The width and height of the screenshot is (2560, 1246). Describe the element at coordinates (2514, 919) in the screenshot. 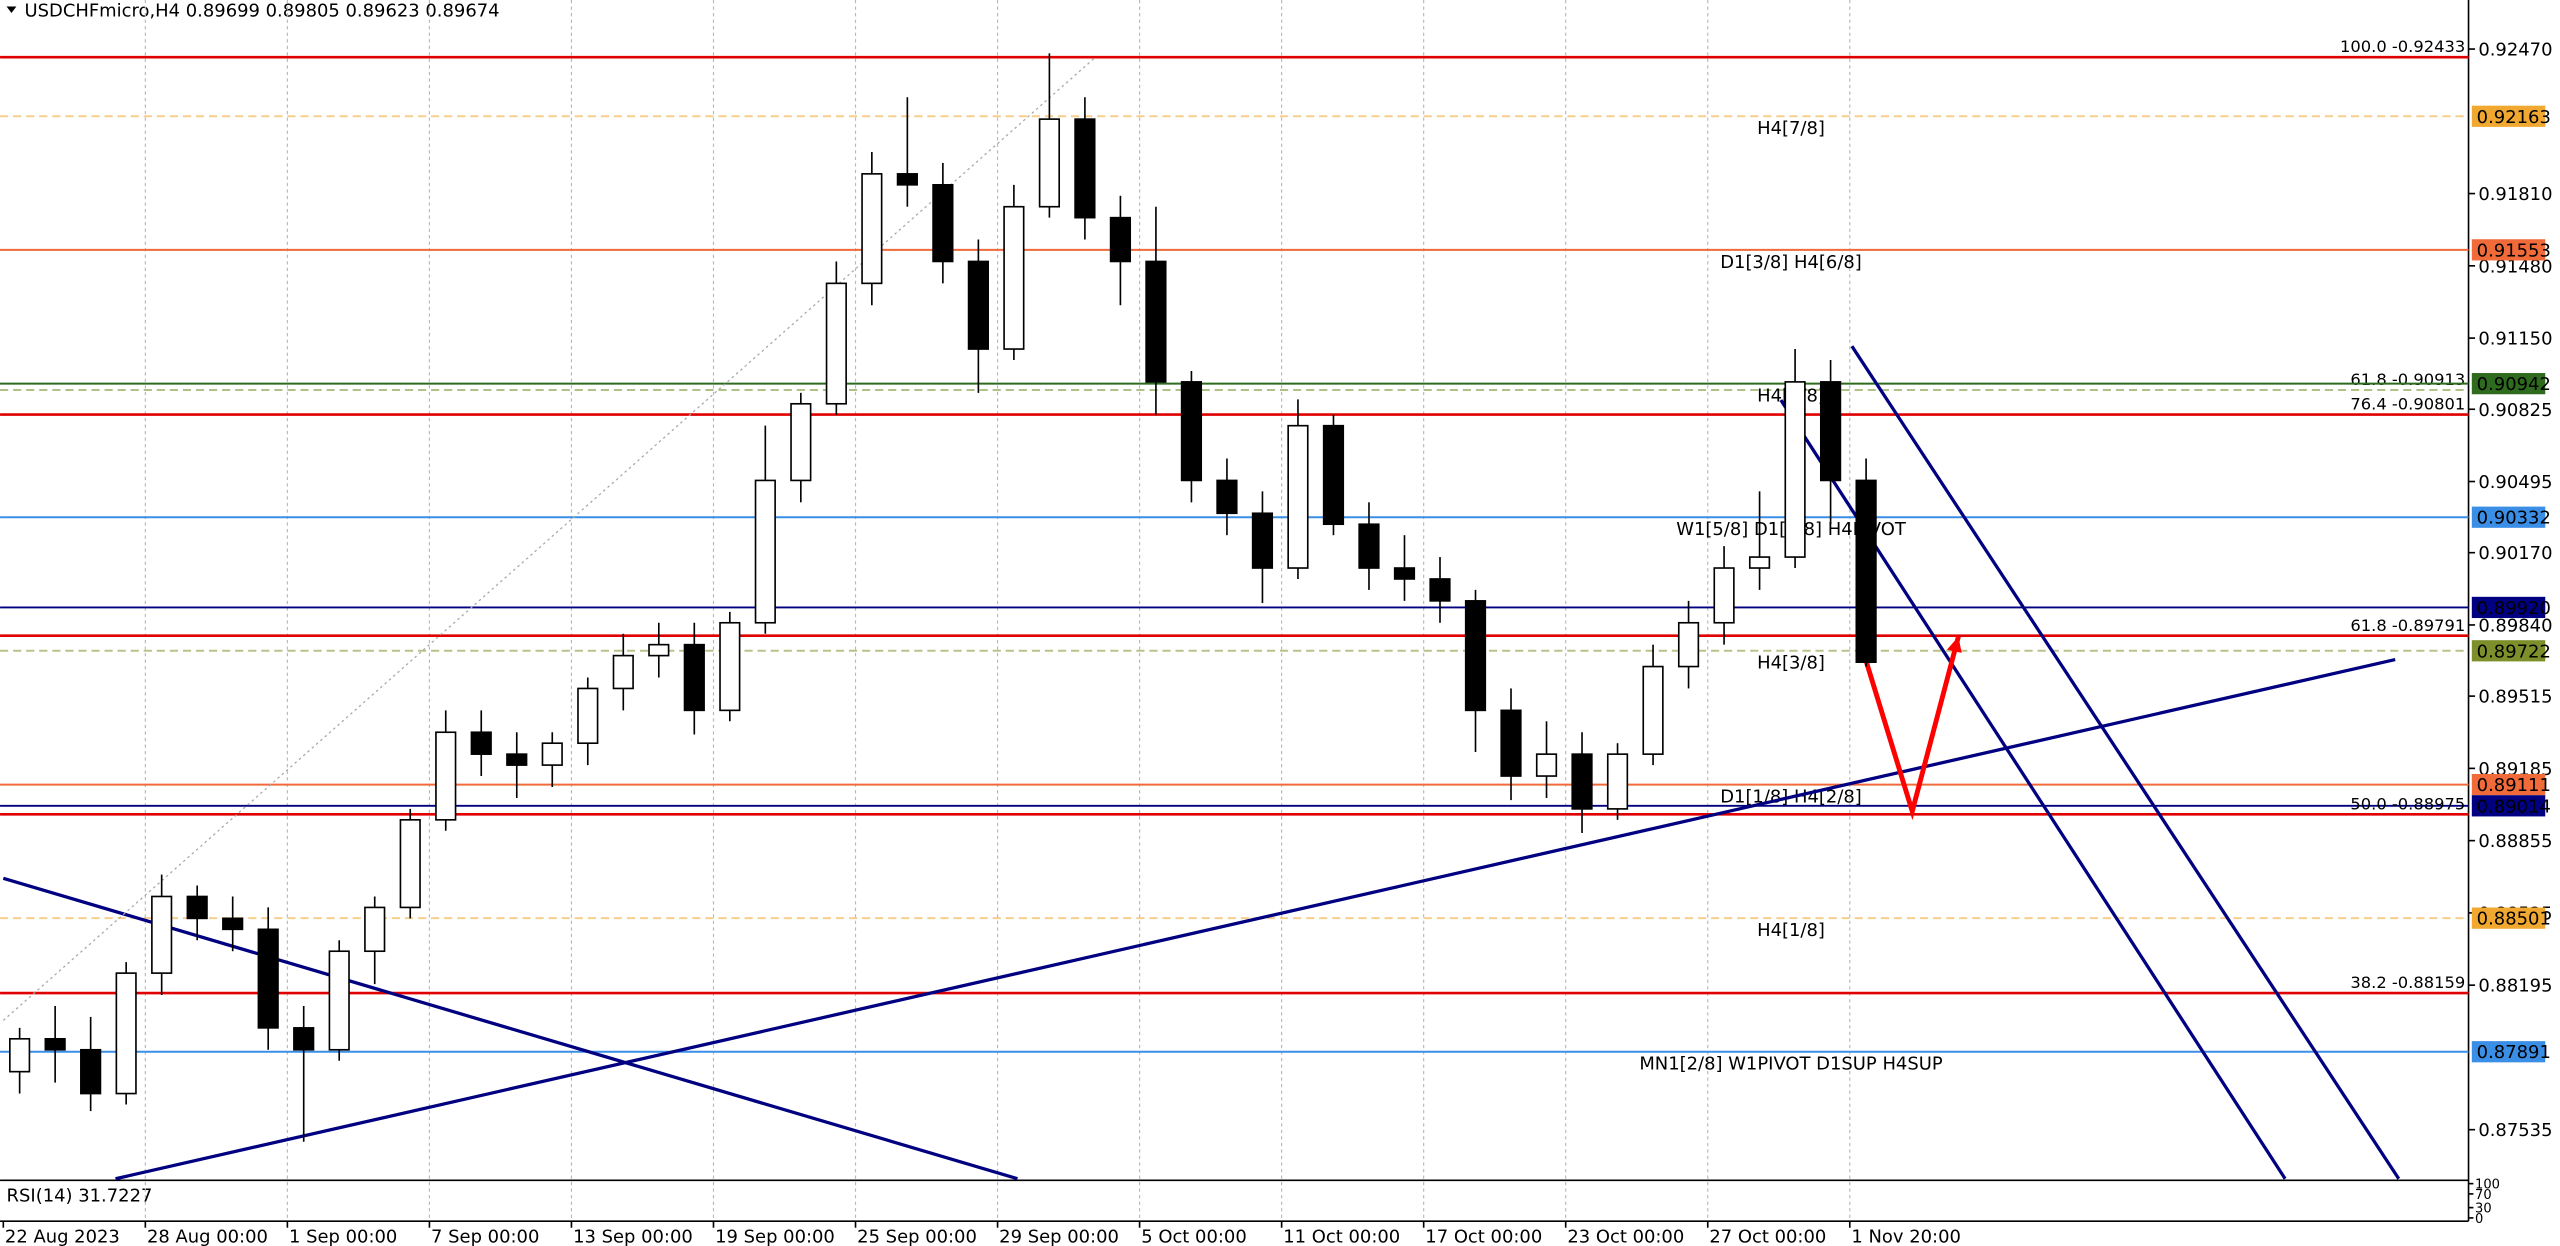

I see `price-box-label: 0.88501` at that location.